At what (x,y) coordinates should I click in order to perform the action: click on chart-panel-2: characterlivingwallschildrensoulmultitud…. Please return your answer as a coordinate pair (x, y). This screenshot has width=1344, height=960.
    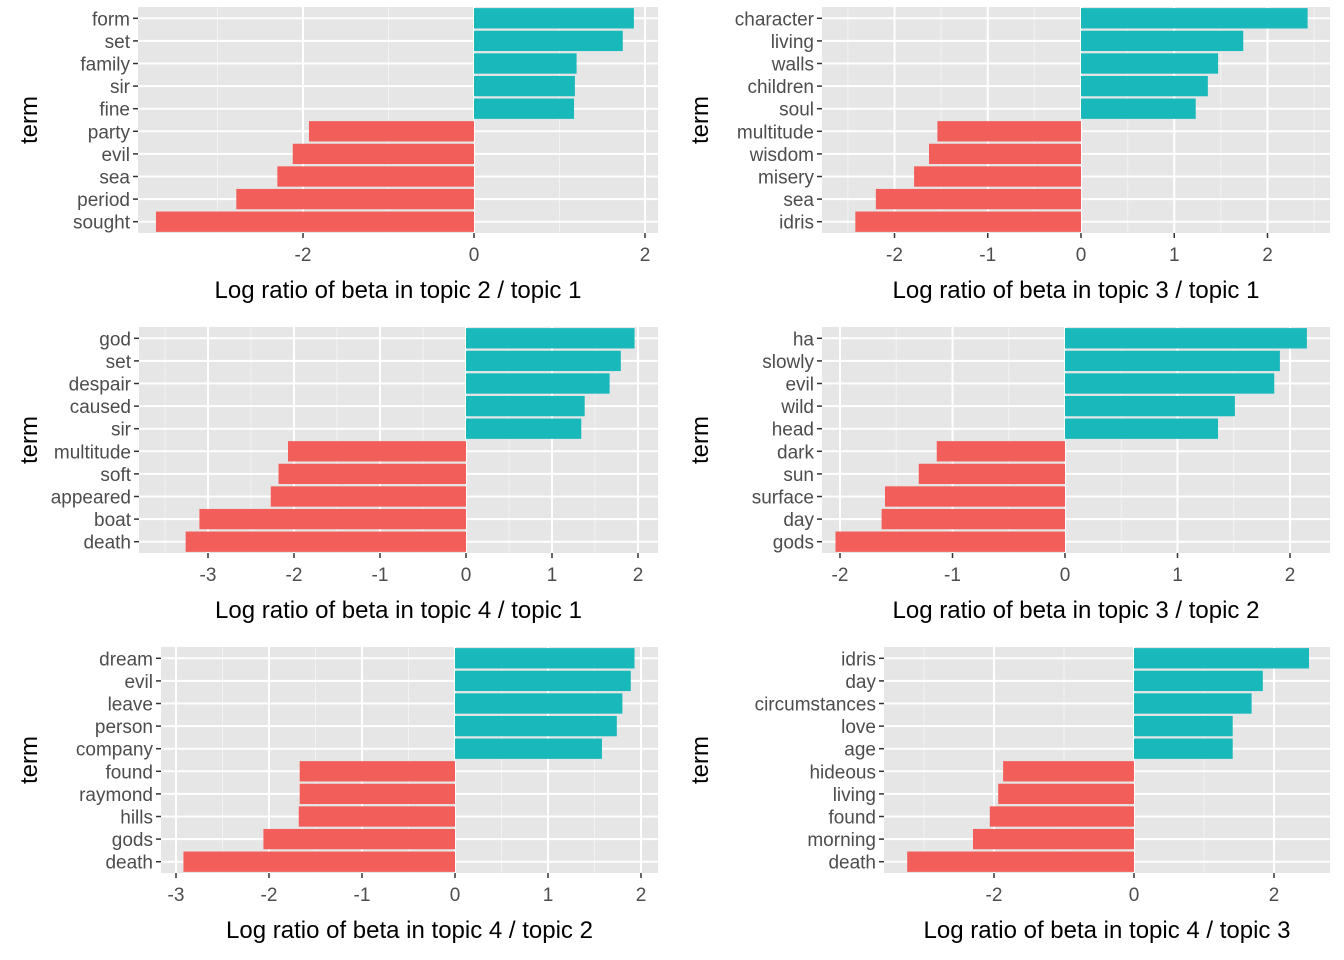
    Looking at the image, I should click on (1008, 155).